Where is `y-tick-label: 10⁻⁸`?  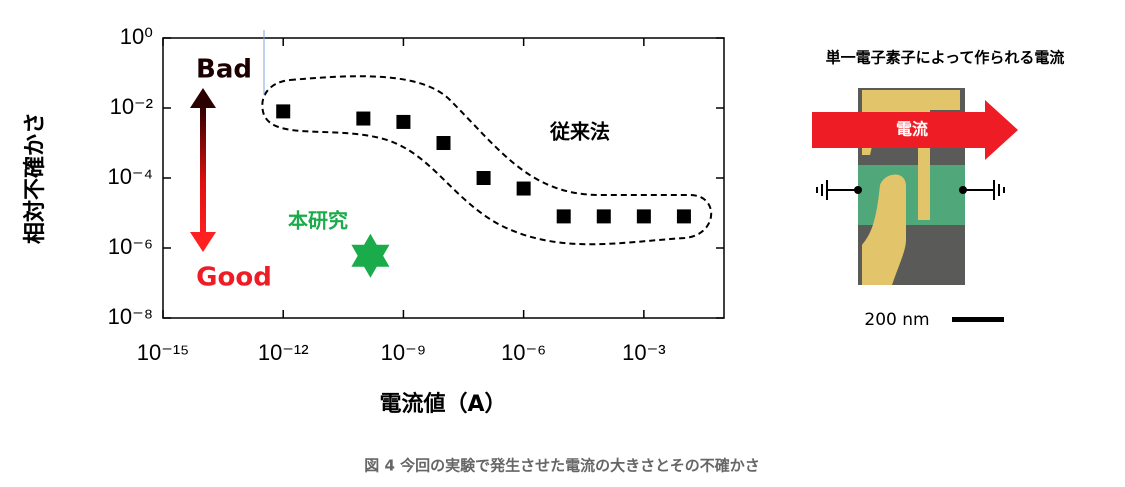
y-tick-label: 10⁻⁸ is located at coordinates (130, 316).